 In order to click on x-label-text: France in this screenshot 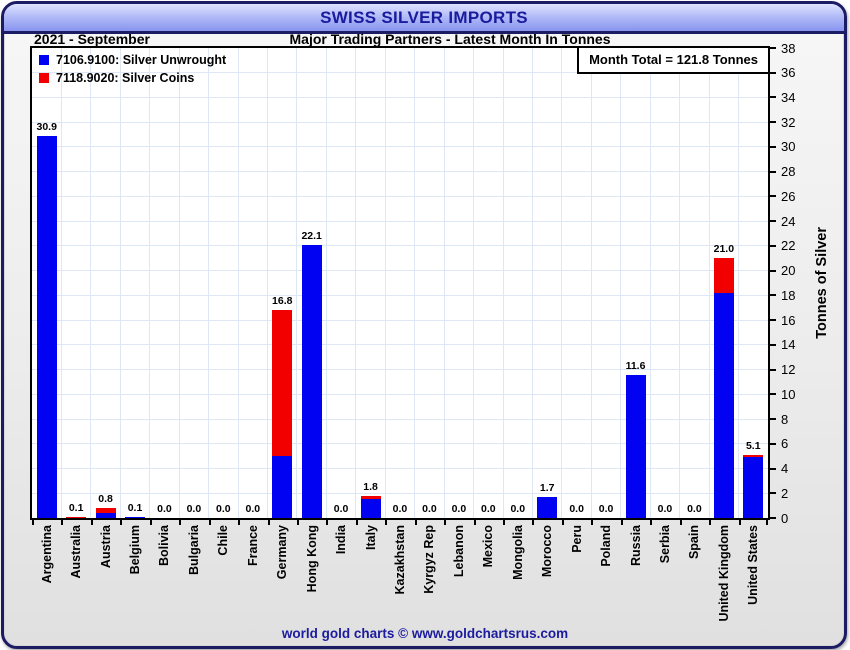, I will do `click(252, 545)`.